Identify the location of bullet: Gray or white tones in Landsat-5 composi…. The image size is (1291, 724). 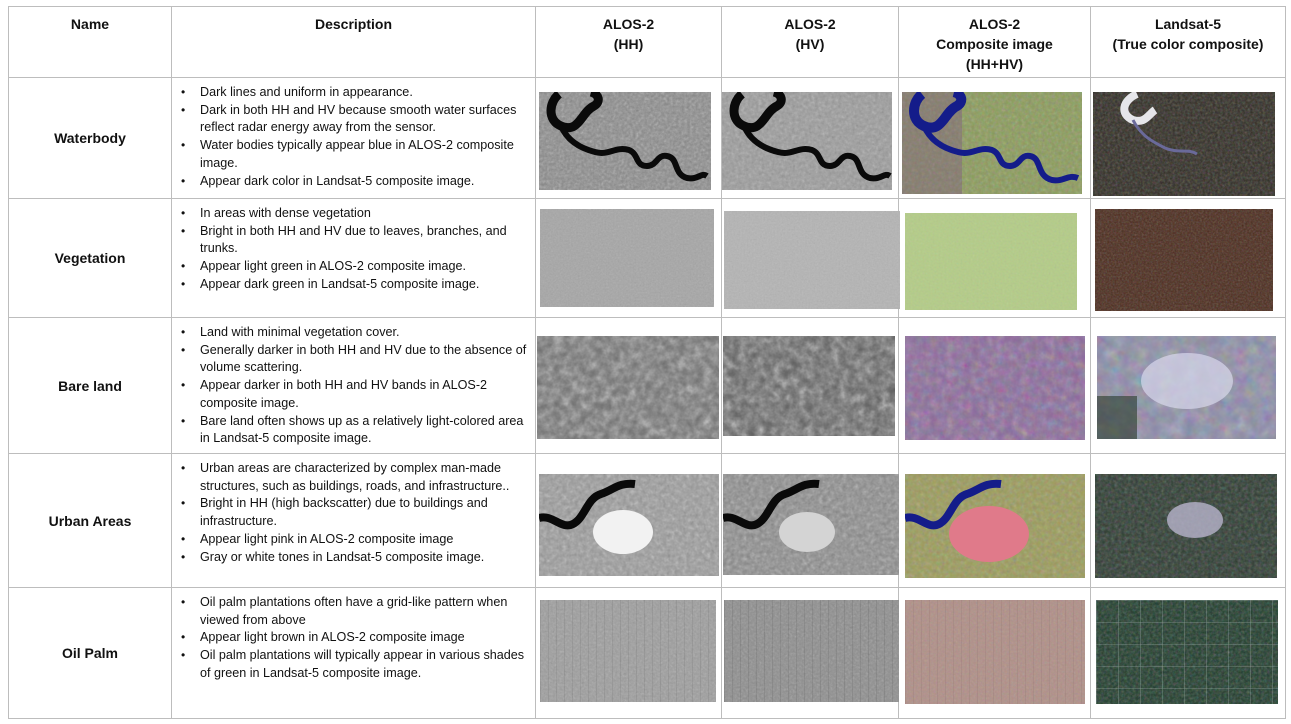
(365, 558).